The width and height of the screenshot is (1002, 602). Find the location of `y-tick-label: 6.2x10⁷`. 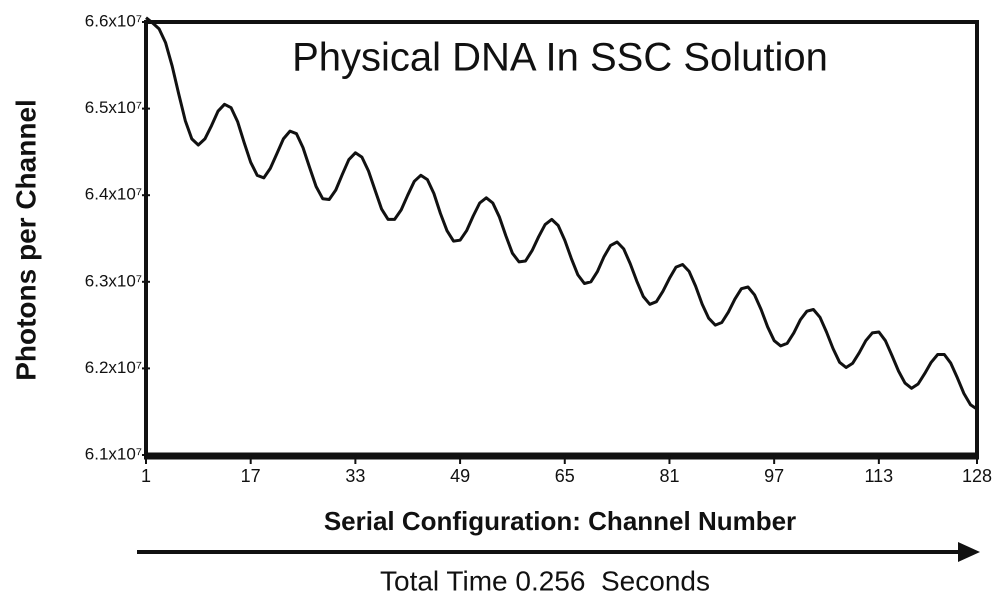

y-tick-label: 6.2x10⁷ is located at coordinates (113, 367).